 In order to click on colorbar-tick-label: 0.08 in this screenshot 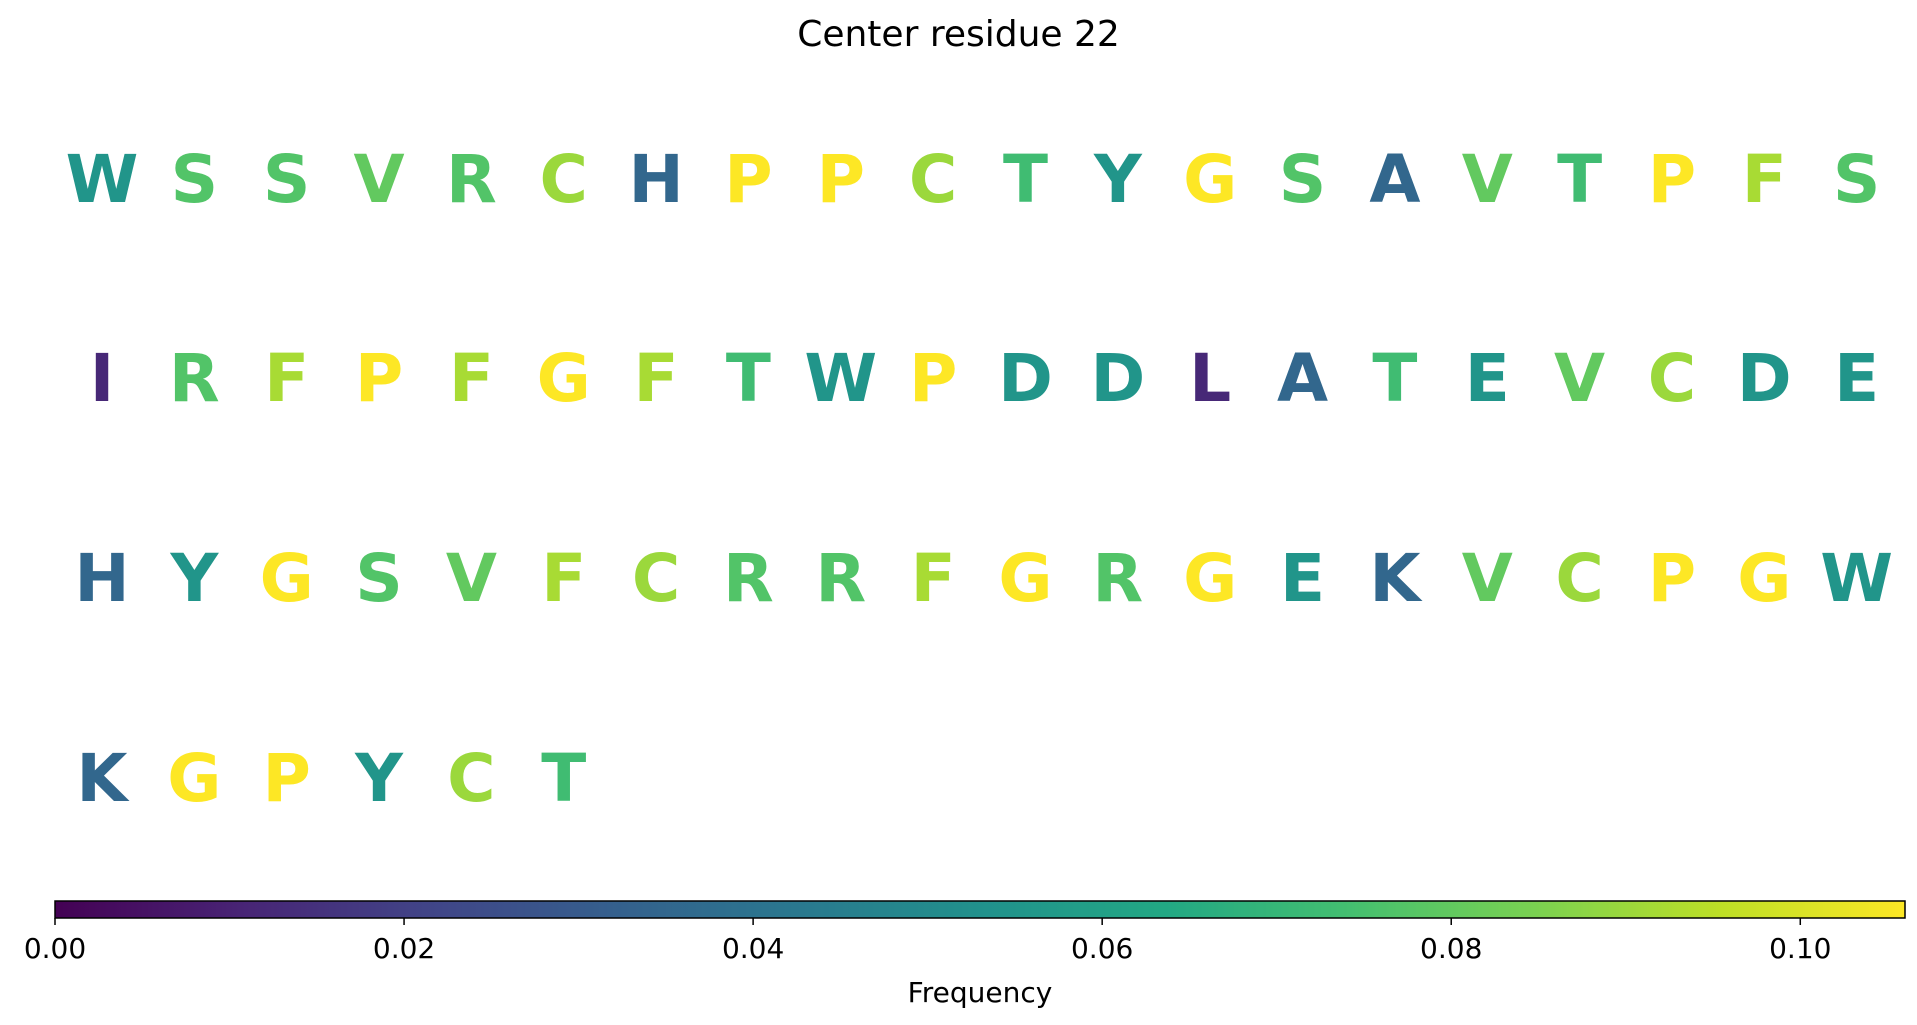, I will do `click(1451, 948)`.